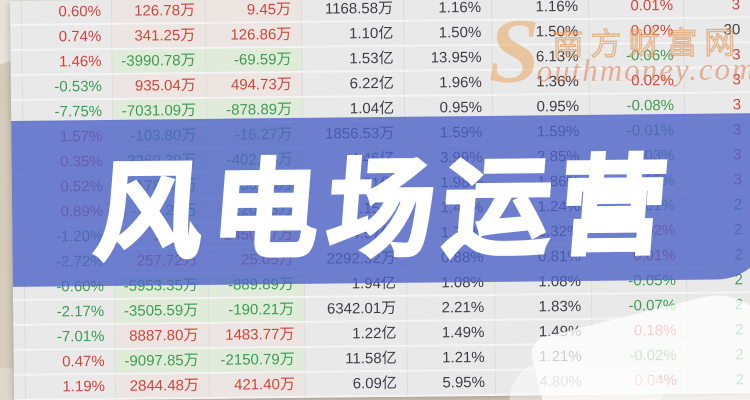 The width and height of the screenshot is (750, 400). I want to click on cell-pct: 0.74%, so click(67, 36).